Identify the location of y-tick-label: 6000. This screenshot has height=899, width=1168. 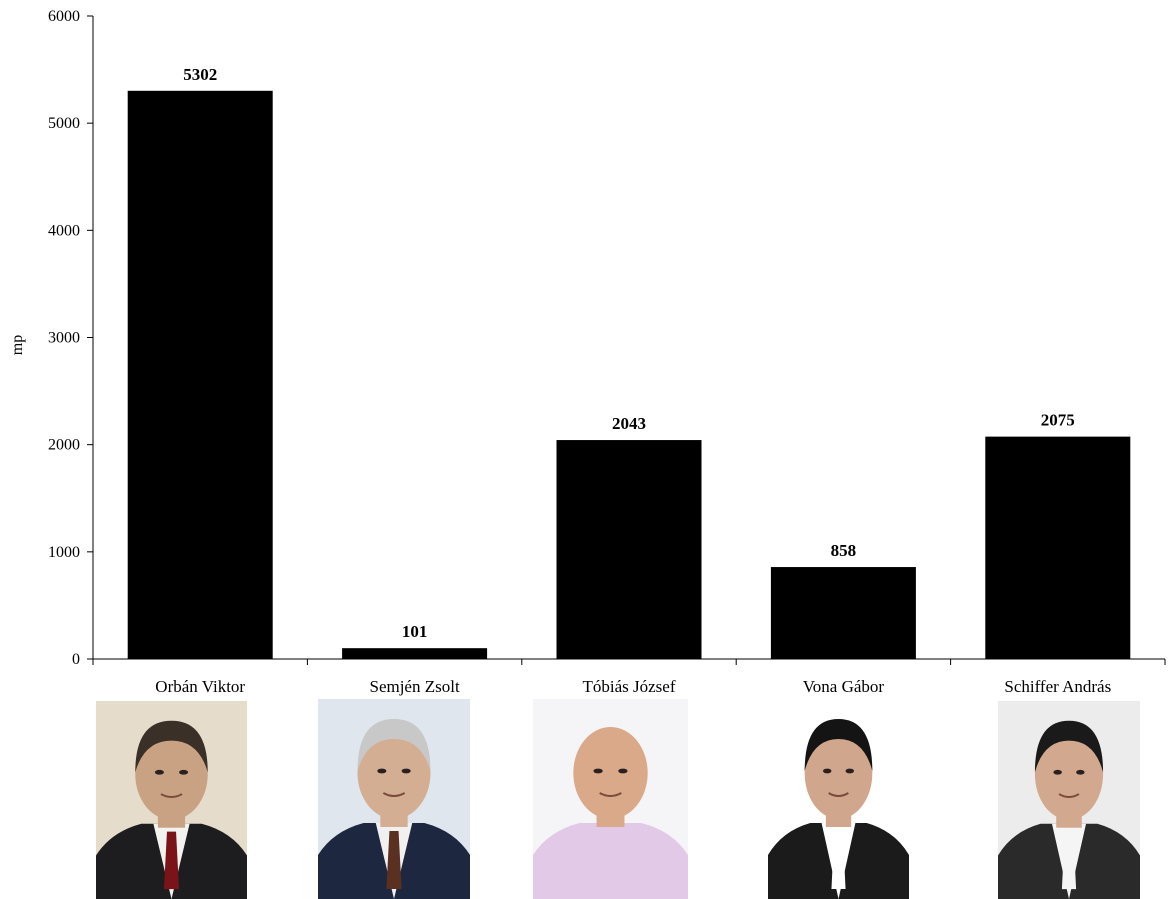
(64, 16).